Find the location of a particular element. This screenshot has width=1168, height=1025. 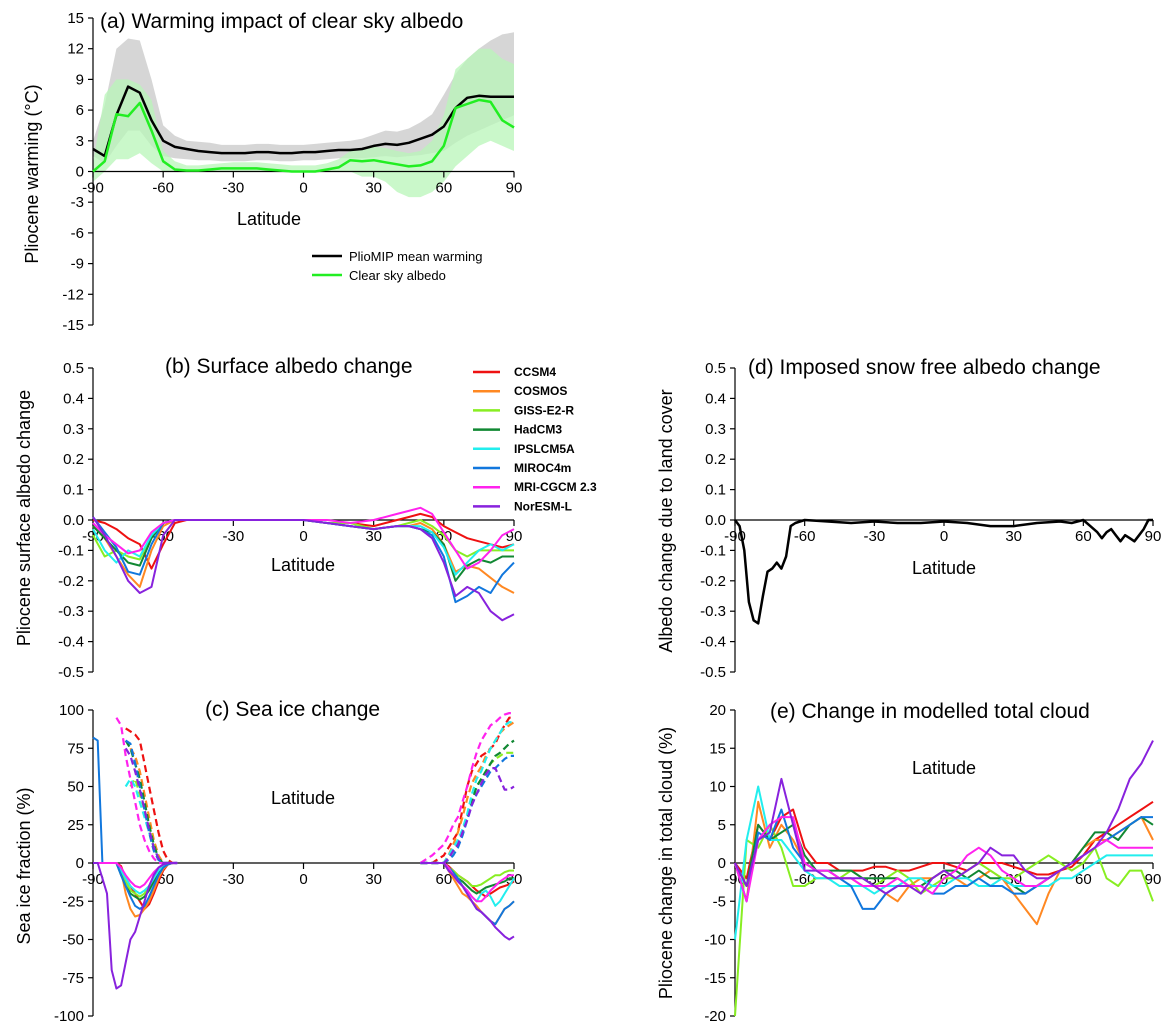

panel-b-x-tick-label: -30 is located at coordinates (233, 536).